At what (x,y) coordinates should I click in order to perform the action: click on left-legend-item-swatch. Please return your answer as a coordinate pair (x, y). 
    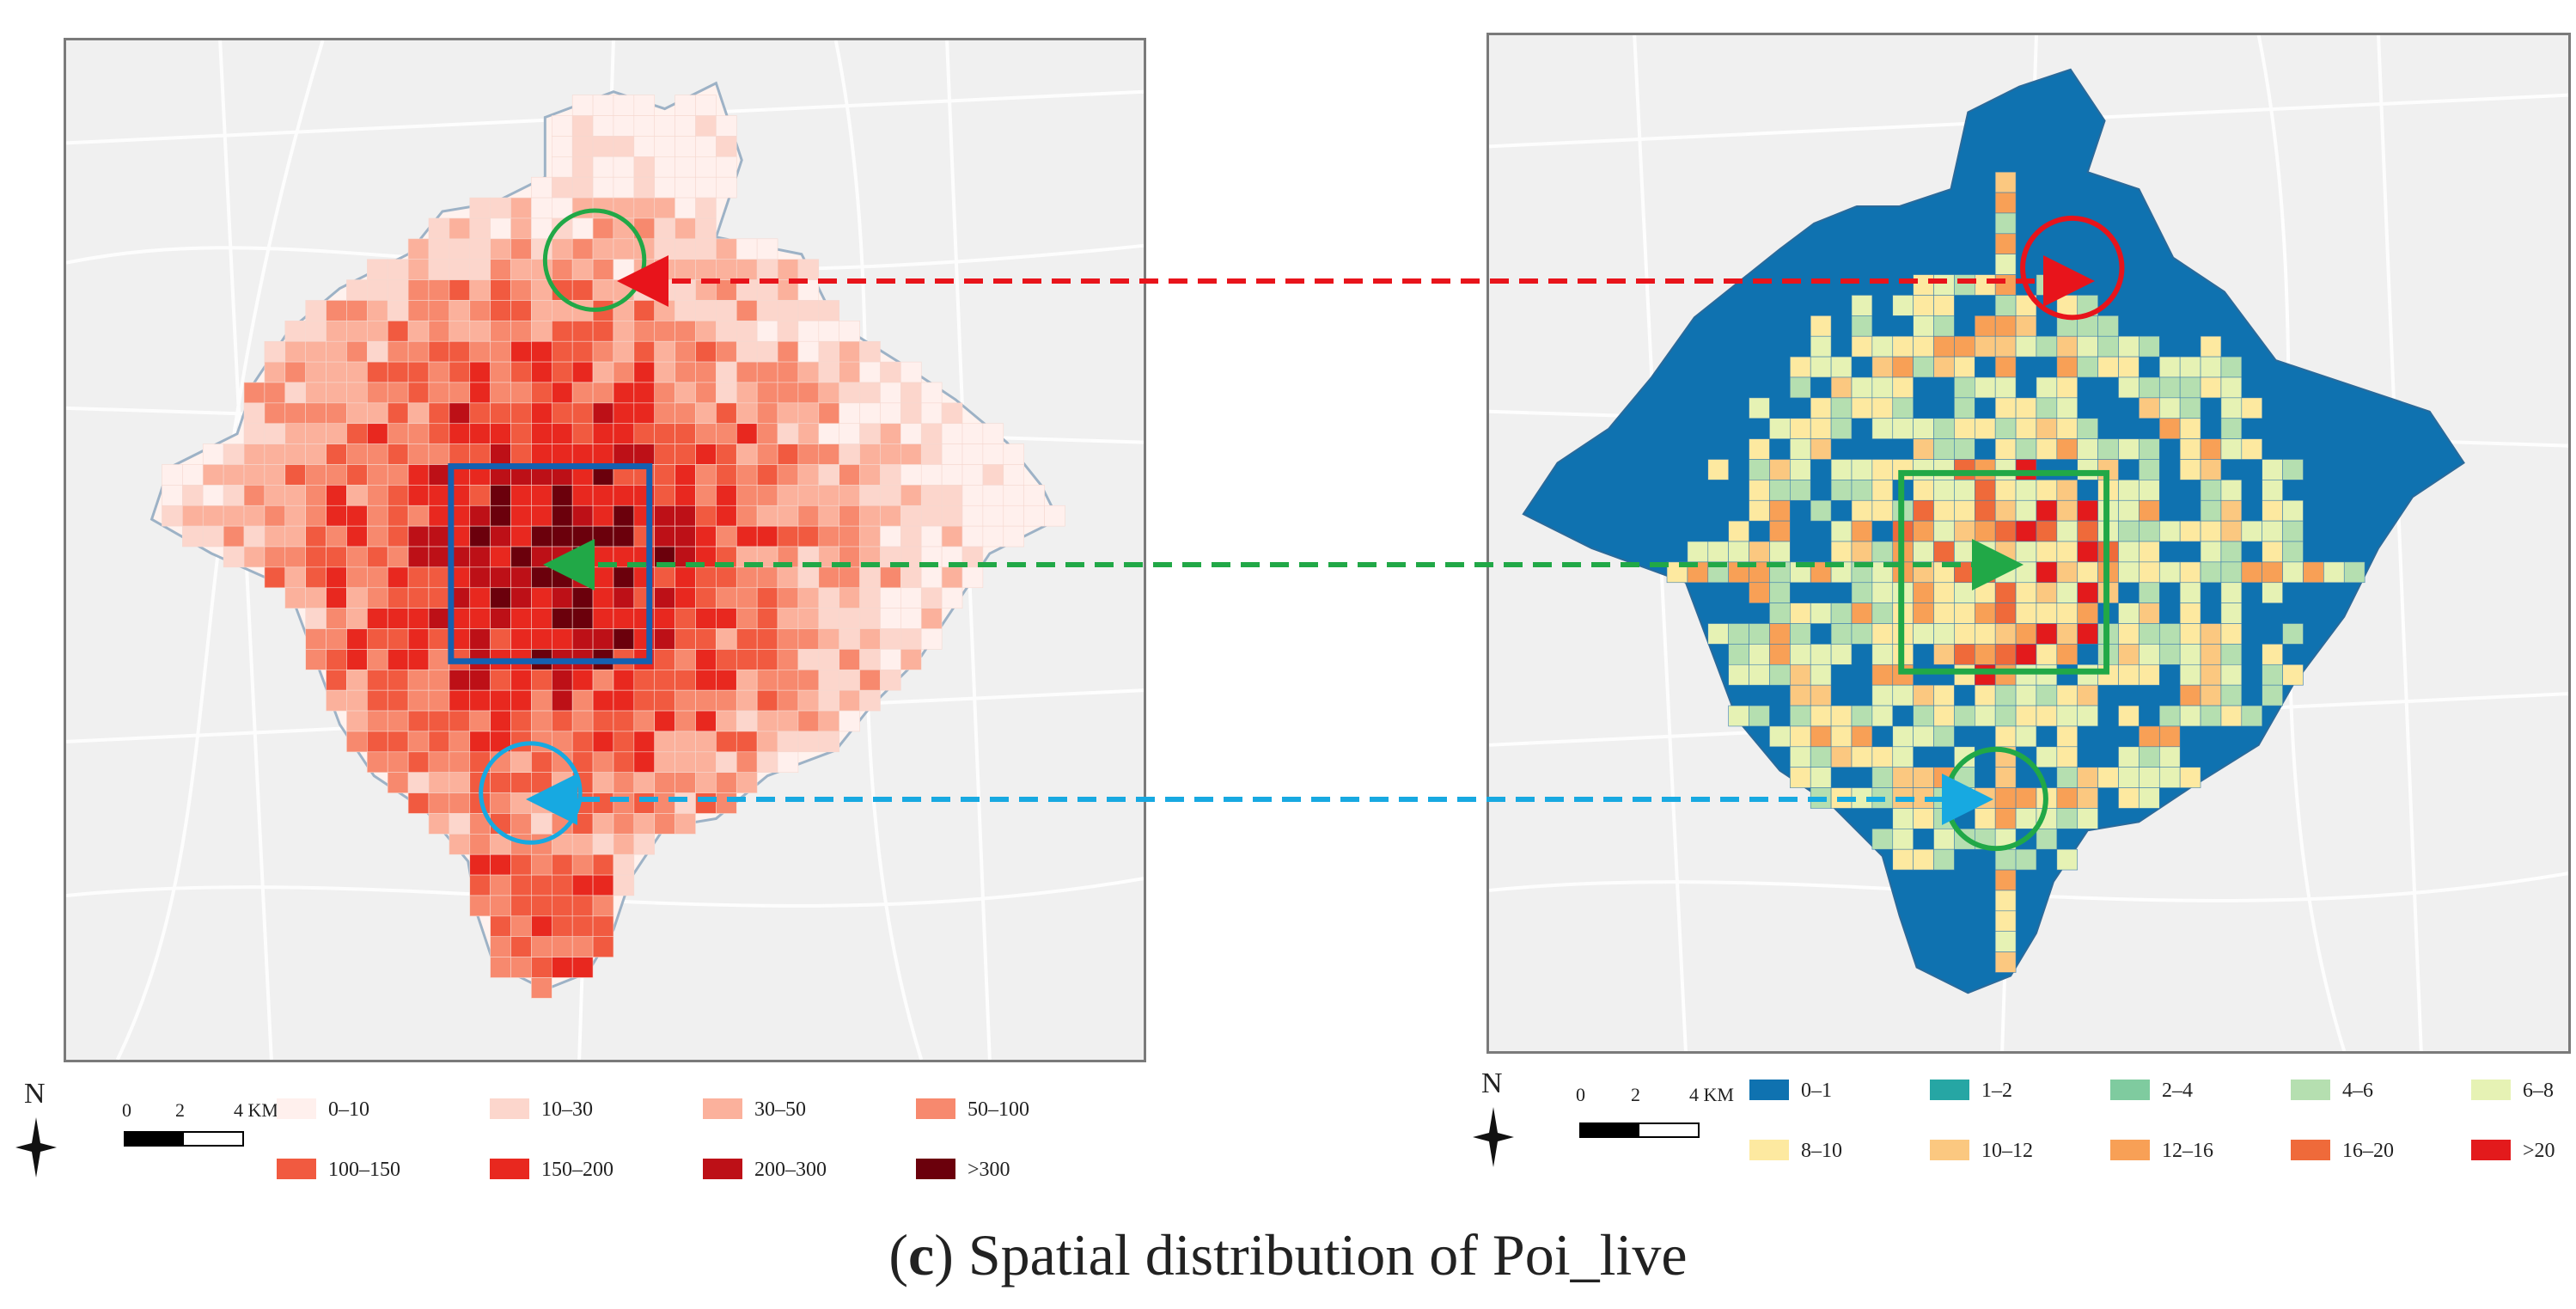
    Looking at the image, I should click on (722, 1169).